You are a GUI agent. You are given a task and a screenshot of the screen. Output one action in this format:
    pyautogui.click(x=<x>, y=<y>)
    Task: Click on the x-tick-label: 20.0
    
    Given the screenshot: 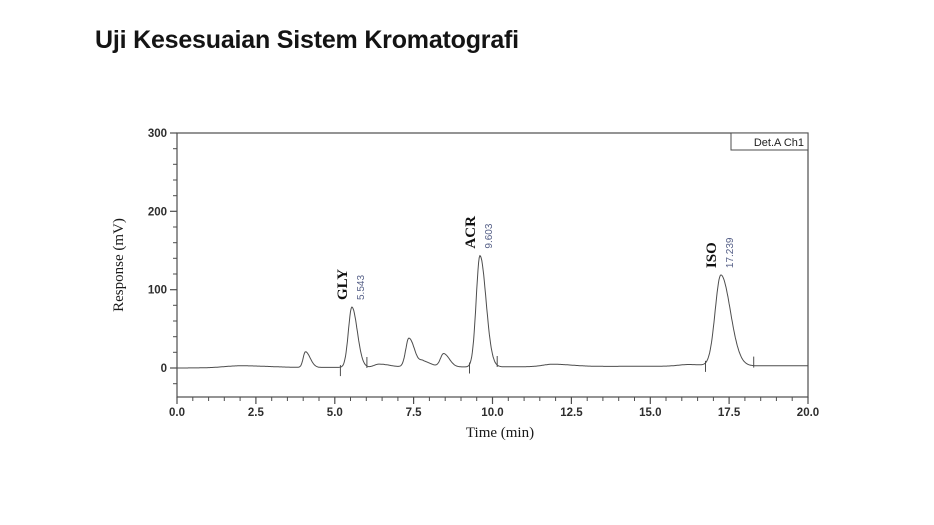 What is the action you would take?
    pyautogui.click(x=808, y=413)
    